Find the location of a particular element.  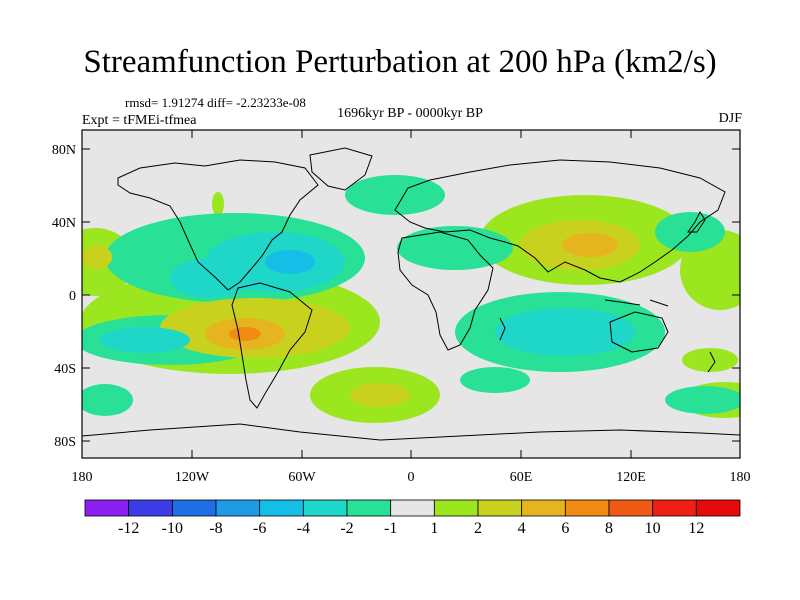

negative-anomaly-far-south-west is located at coordinates (107, 400).